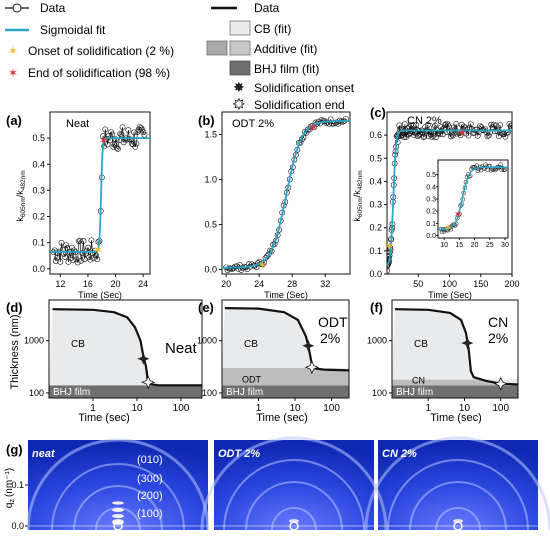  Describe the element at coordinates (424, 121) in the screenshot. I see `panel-c-title: CN 2%` at that location.